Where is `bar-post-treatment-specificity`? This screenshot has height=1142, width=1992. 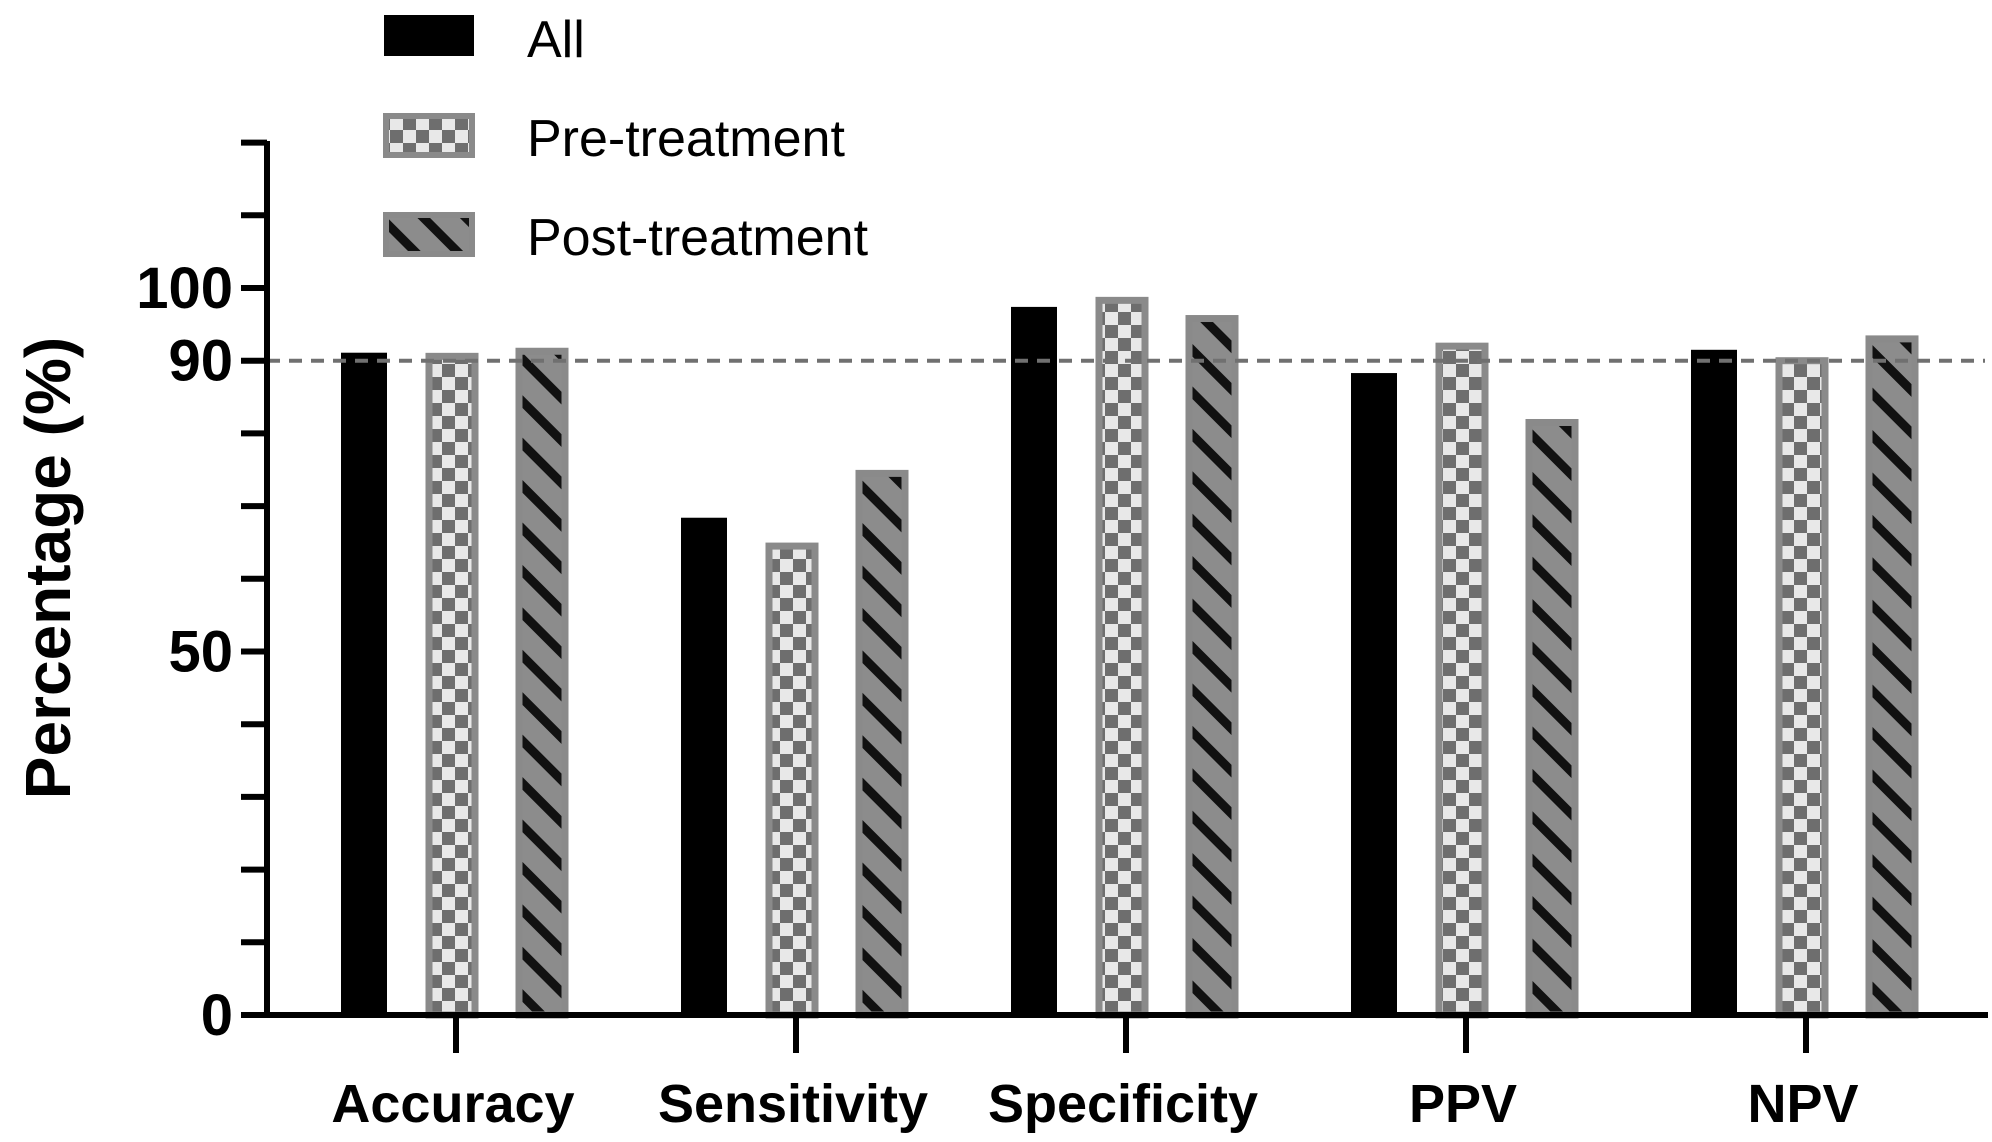
bar-post-treatment-specificity is located at coordinates (1212, 667).